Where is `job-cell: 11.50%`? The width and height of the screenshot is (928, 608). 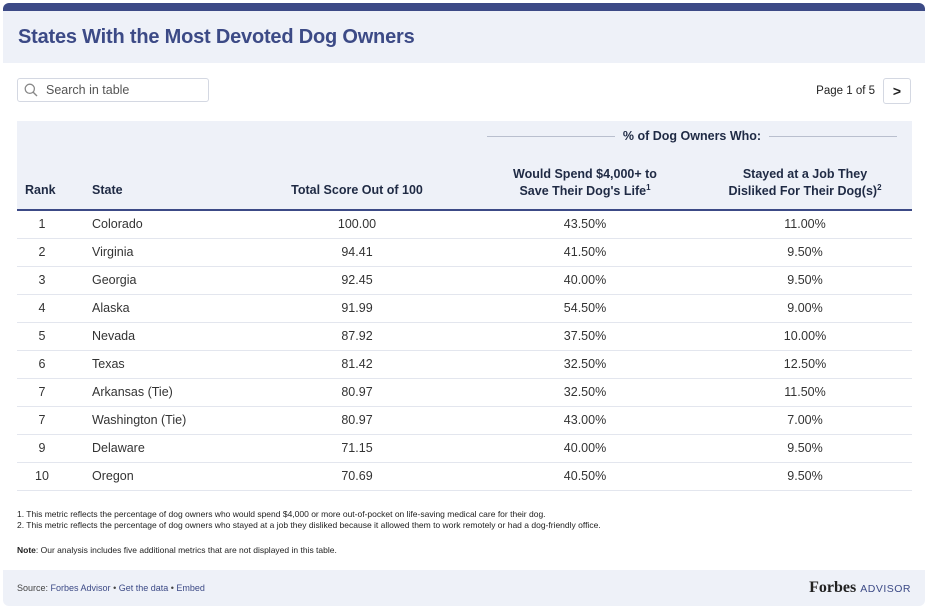 job-cell: 11.50% is located at coordinates (805, 392).